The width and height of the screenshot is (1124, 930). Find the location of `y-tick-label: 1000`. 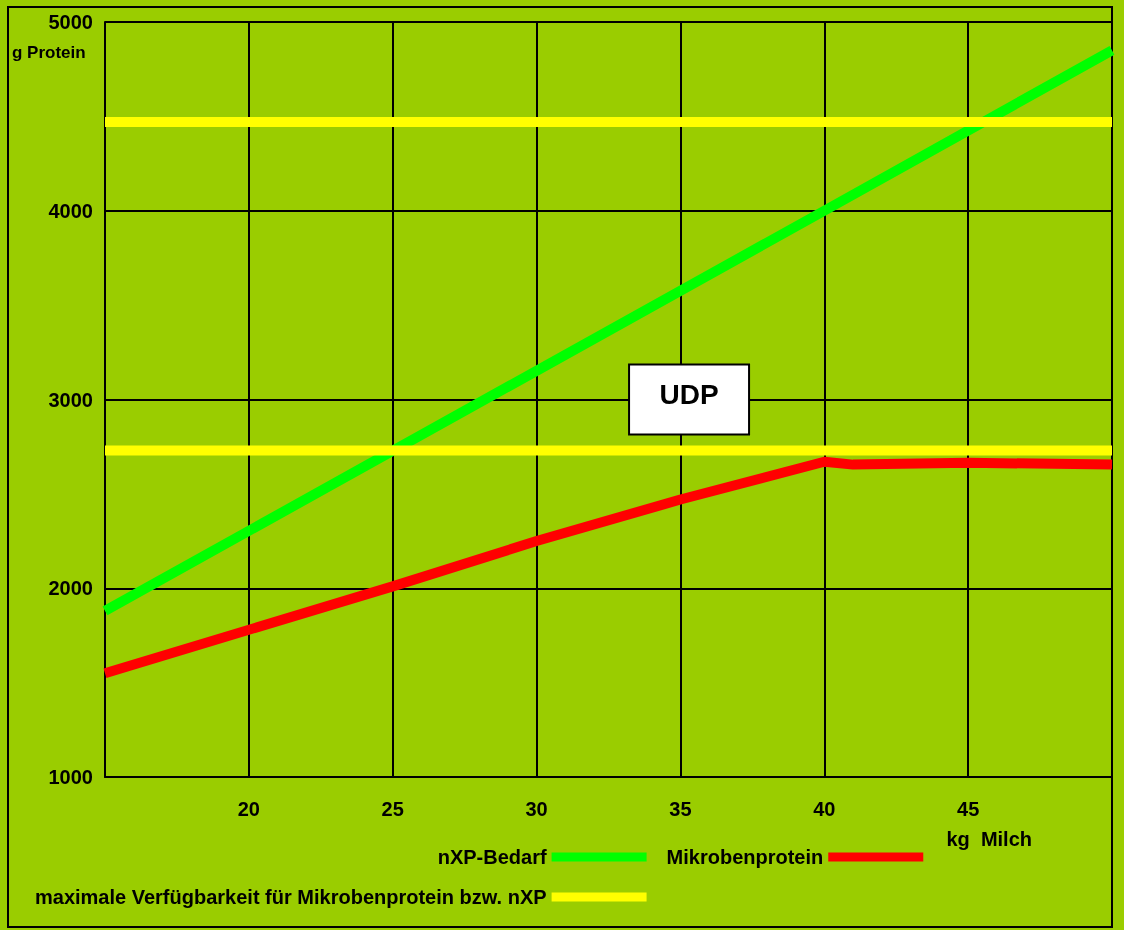

y-tick-label: 1000 is located at coordinates (70, 777).